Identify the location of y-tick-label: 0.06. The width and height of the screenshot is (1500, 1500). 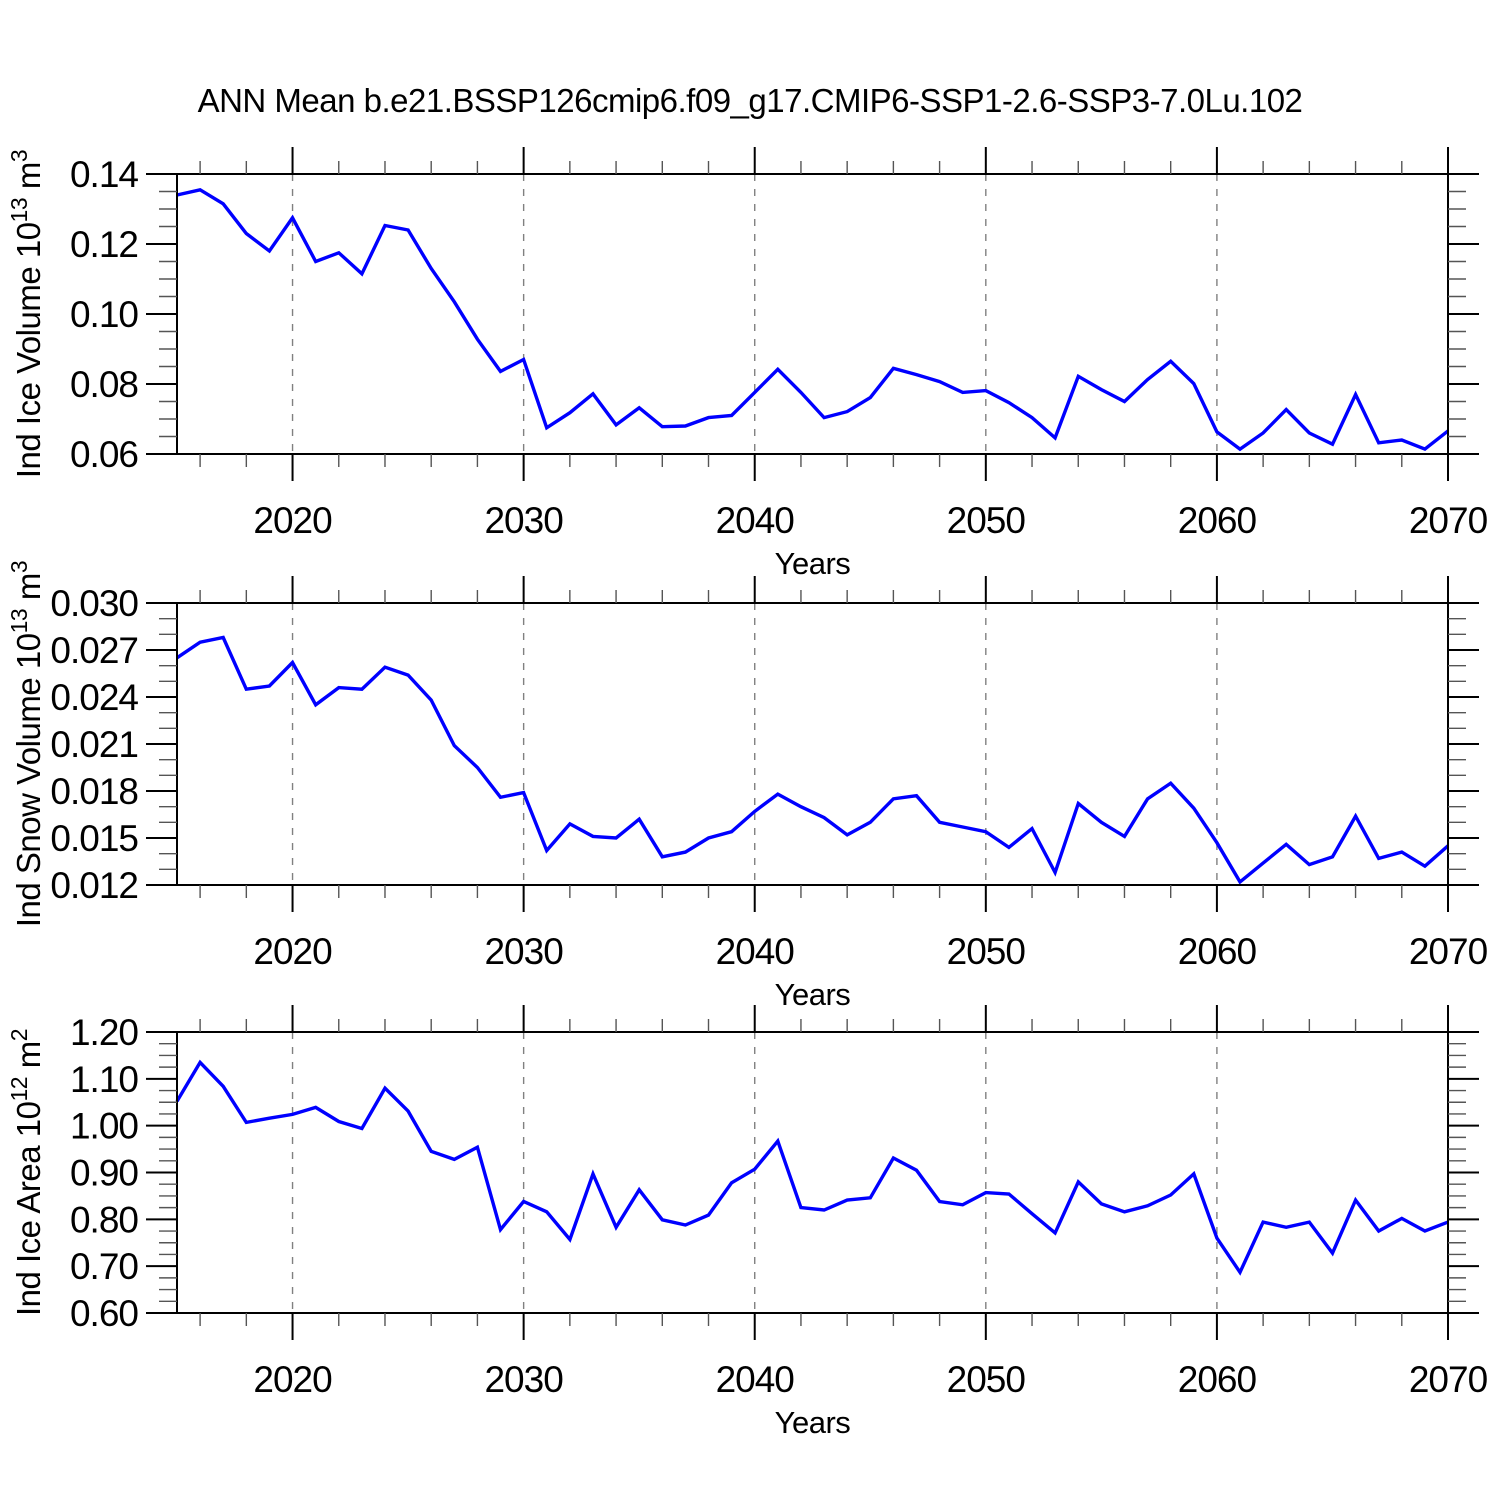
(104, 454).